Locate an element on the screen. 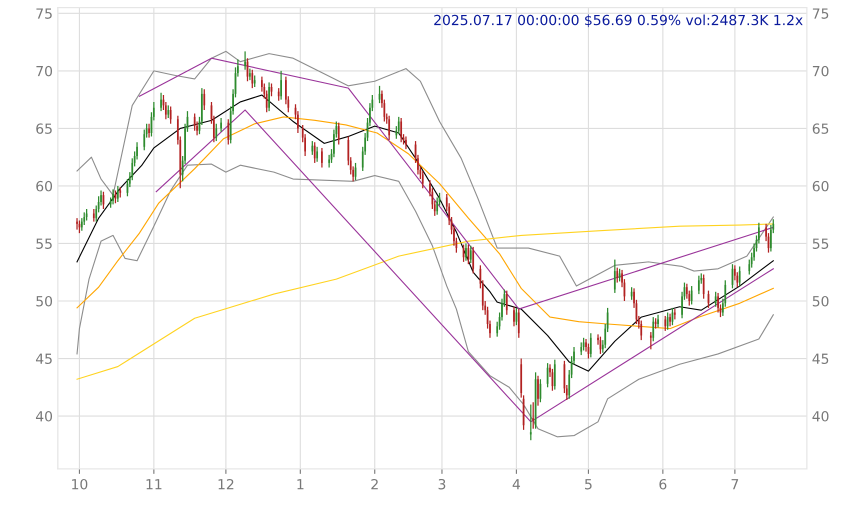 The height and width of the screenshot is (507, 863). y-tick-label: 45 is located at coordinates (44, 359).